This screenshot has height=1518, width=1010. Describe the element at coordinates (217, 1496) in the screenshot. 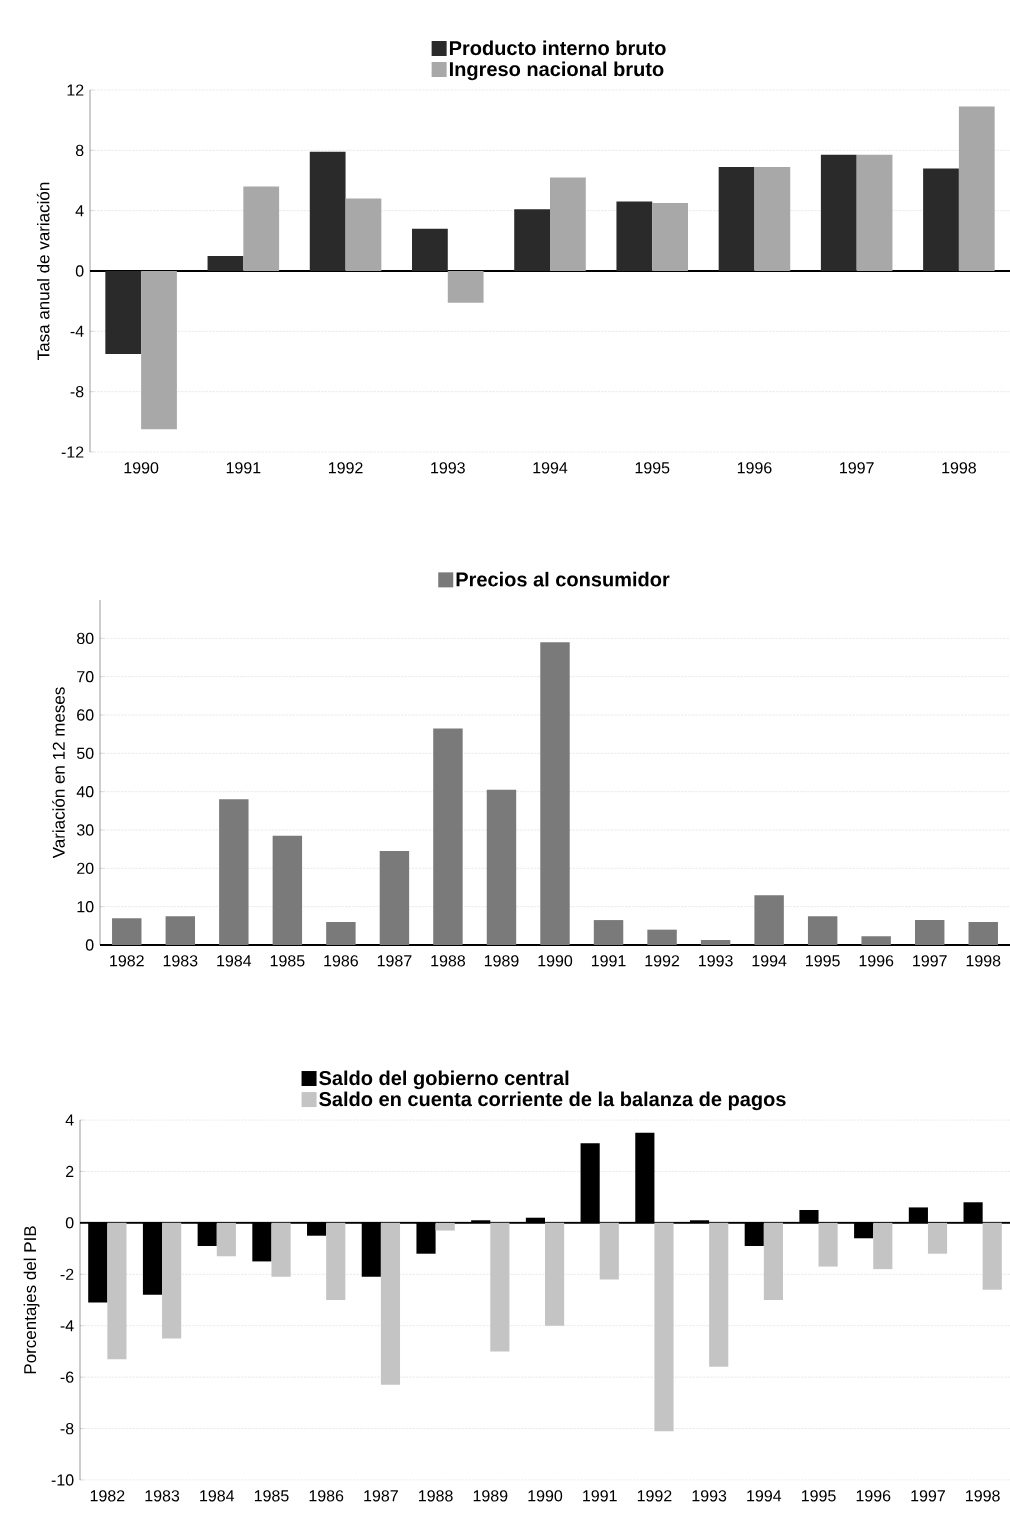

I see `x-tick-label: 1984` at that location.